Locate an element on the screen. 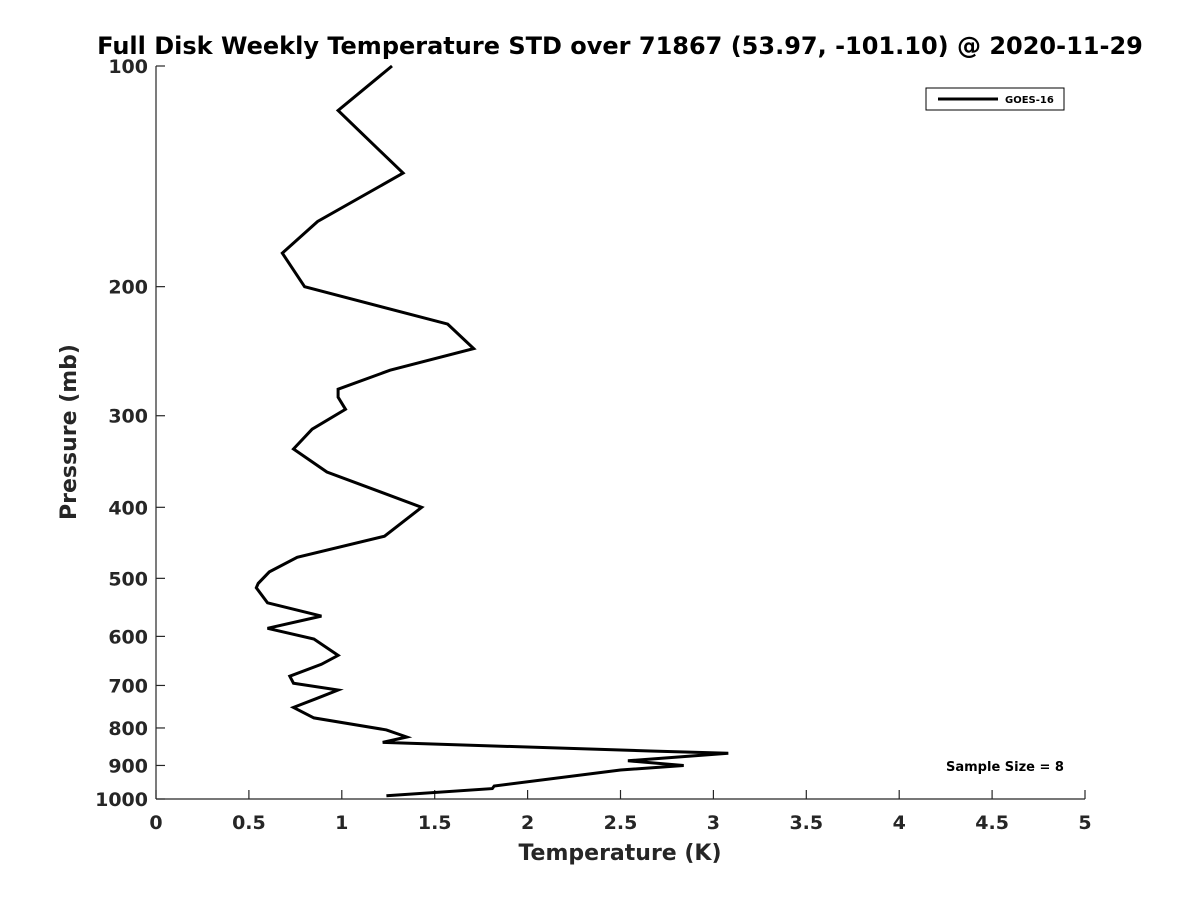 This screenshot has height=900, width=1200. y-tick-label: 700 is located at coordinates (128, 686).